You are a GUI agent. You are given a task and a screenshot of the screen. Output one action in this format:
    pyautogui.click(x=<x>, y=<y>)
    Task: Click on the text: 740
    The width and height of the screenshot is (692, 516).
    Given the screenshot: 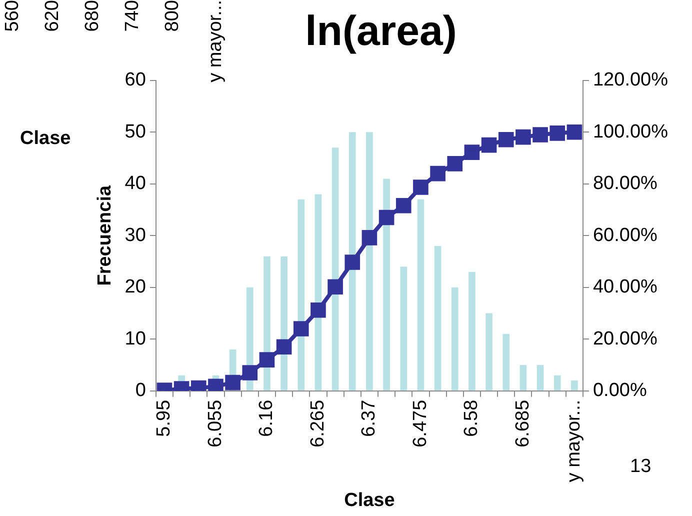 What is the action you would take?
    pyautogui.click(x=133, y=16)
    